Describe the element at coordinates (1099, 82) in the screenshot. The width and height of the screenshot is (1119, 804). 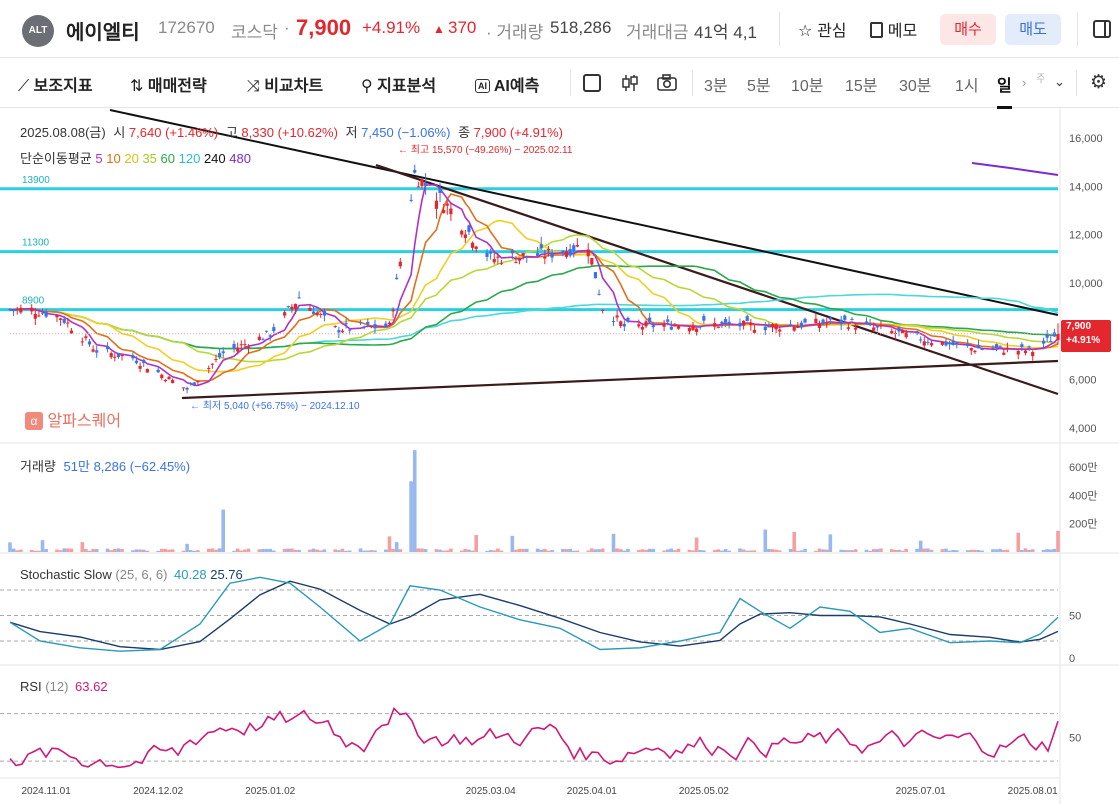
I see `settings-gear-icon: ⚙` at that location.